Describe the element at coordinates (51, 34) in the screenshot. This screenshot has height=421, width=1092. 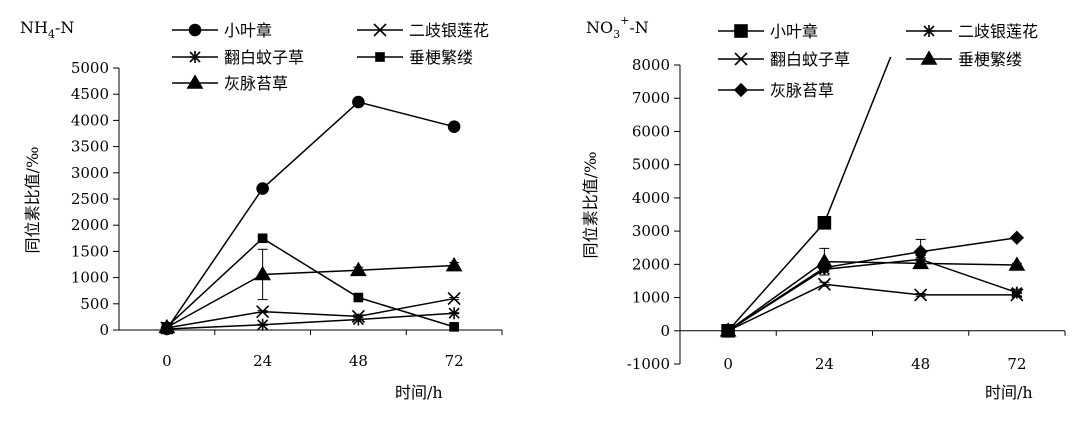
I see `chart-title-sub: 4` at that location.